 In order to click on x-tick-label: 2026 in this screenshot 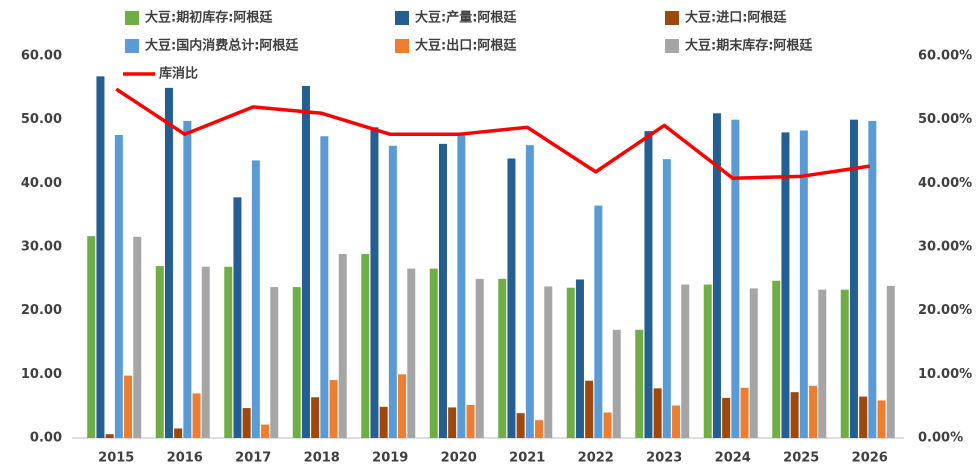, I will do `click(870, 458)`.